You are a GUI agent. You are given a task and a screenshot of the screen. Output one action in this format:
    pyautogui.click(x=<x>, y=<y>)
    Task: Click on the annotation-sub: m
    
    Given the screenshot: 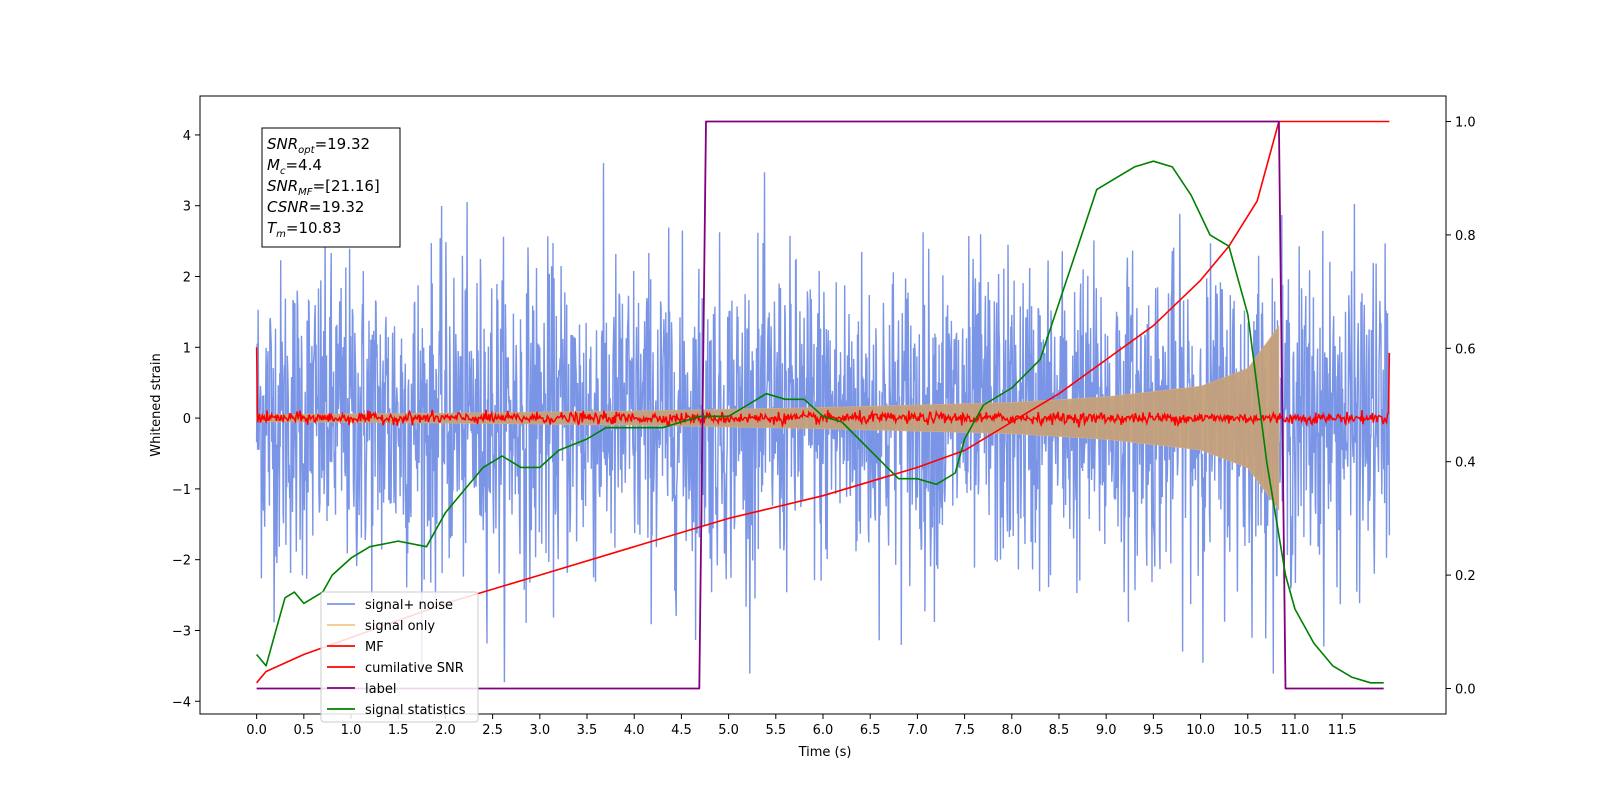 What is the action you would take?
    pyautogui.click(x=281, y=234)
    